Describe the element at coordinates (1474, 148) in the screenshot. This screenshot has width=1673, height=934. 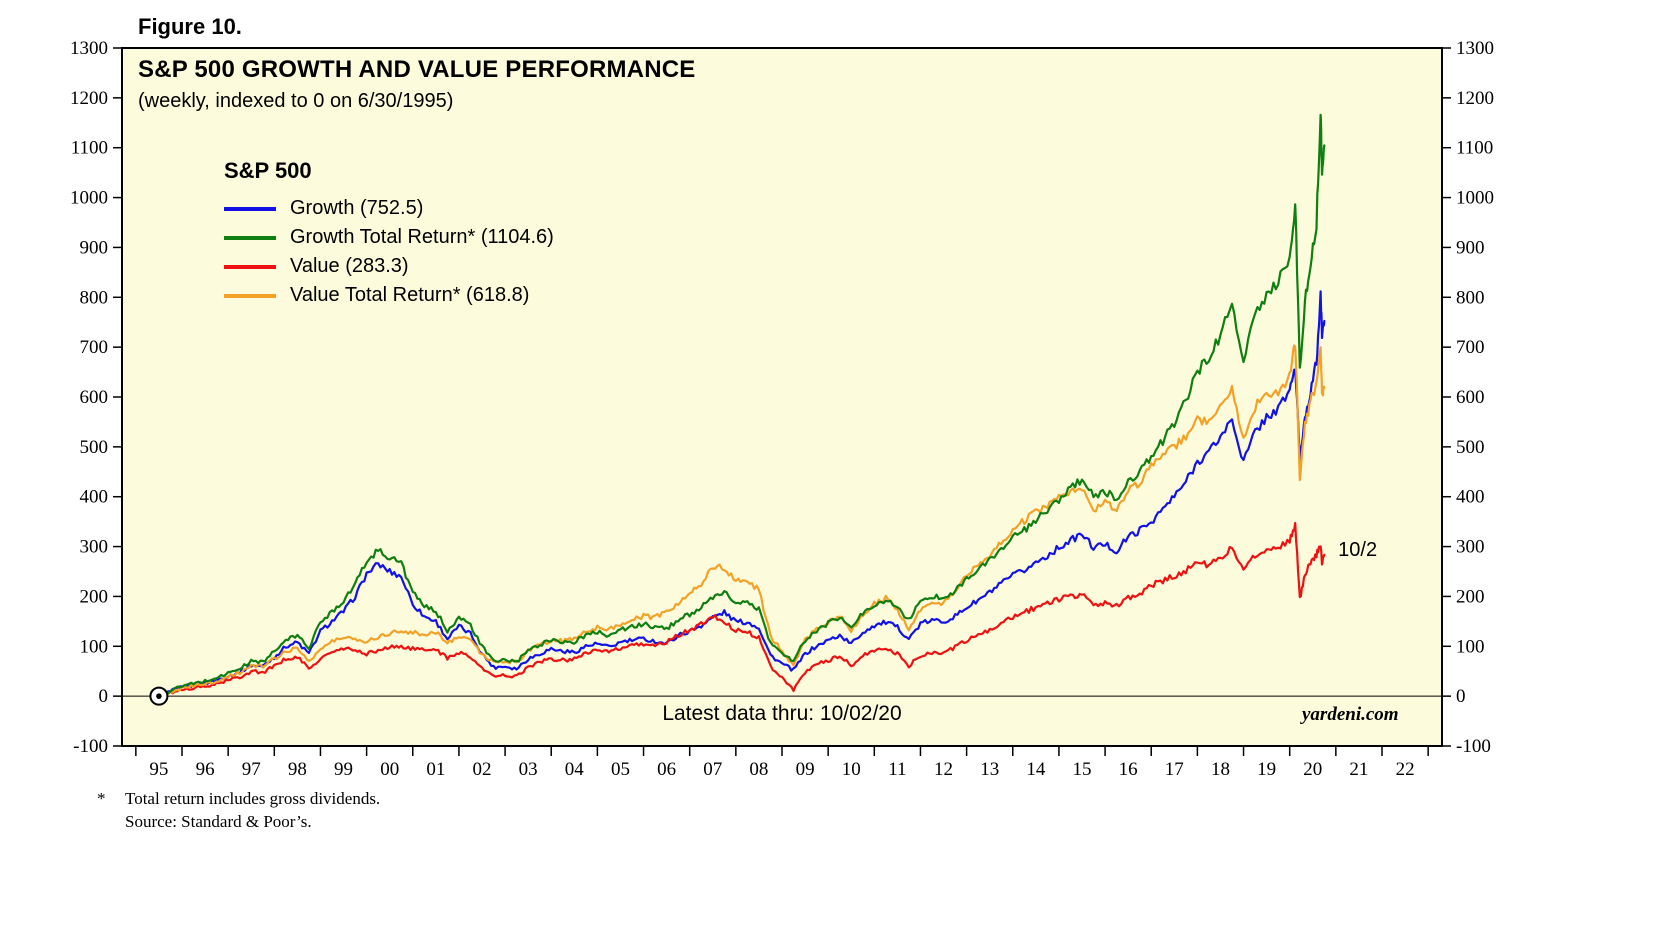
I see `y-tick-label-right: 1100` at that location.